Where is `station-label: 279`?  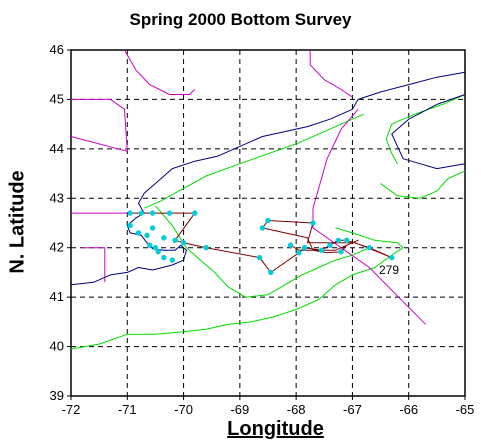 station-label: 279 is located at coordinates (389, 270).